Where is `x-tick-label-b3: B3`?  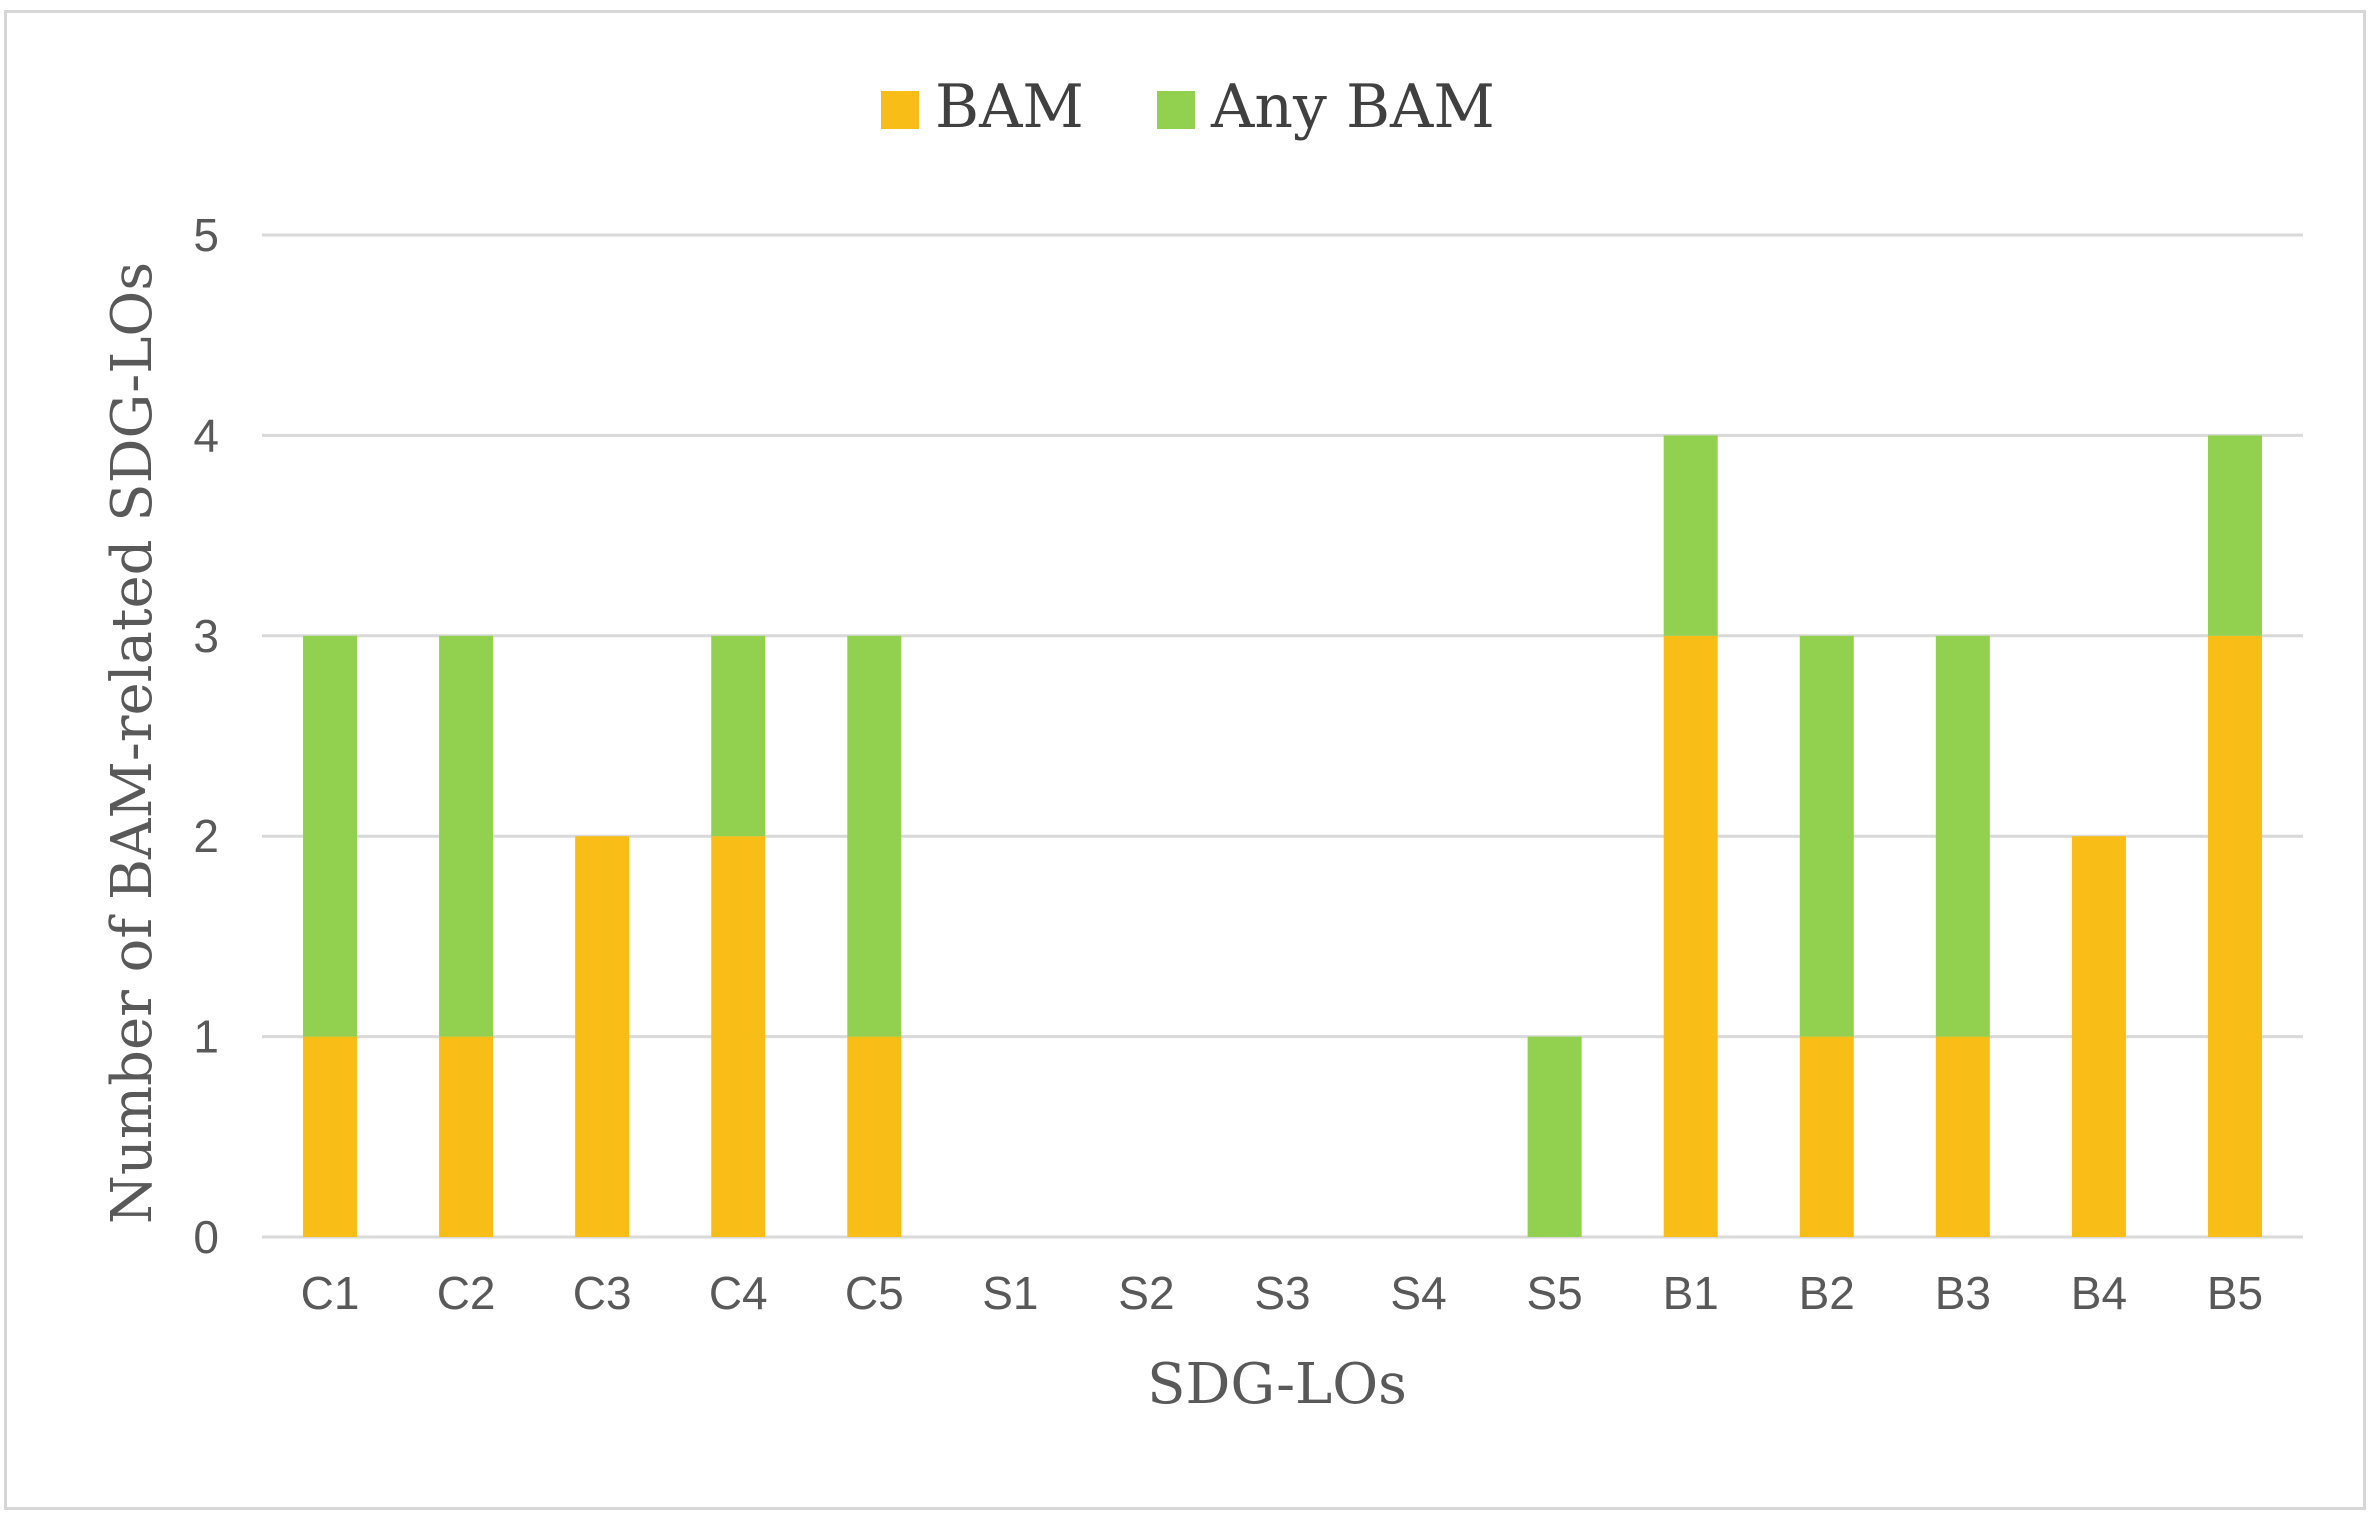
x-tick-label-b3: B3 is located at coordinates (1963, 1293).